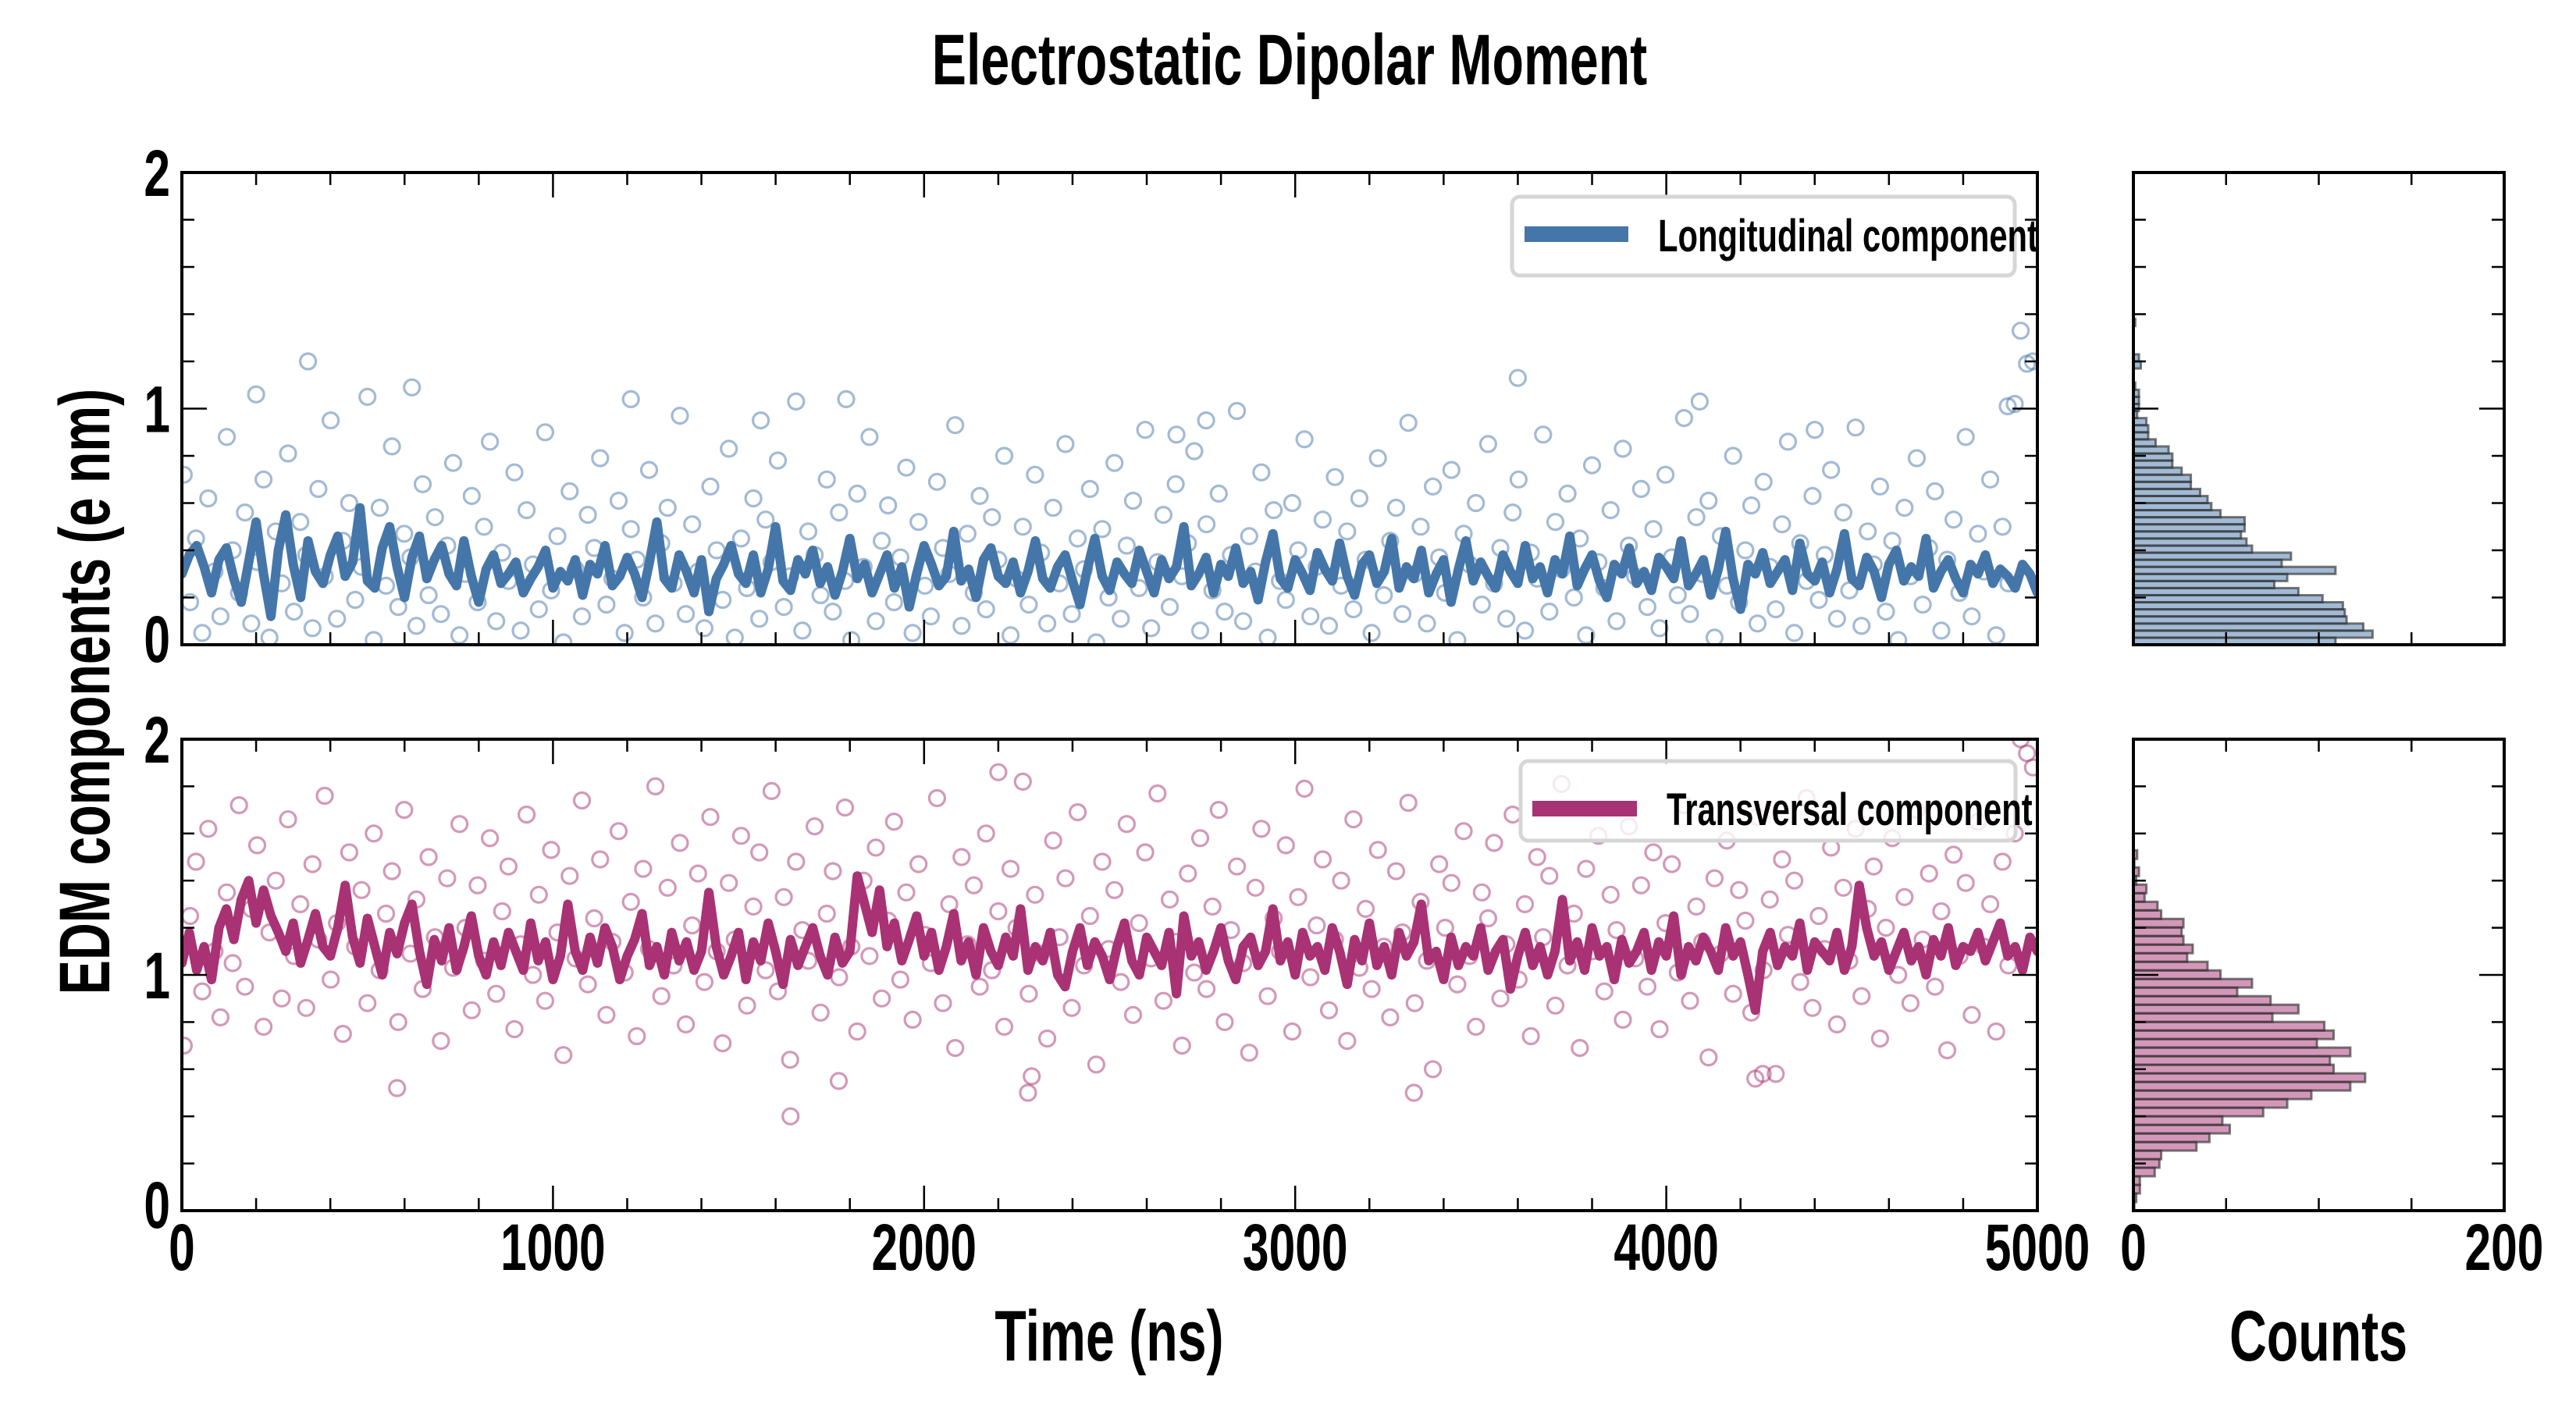 This screenshot has width=2576, height=1405. I want to click on y-tick-label: 1, so click(157, 975).